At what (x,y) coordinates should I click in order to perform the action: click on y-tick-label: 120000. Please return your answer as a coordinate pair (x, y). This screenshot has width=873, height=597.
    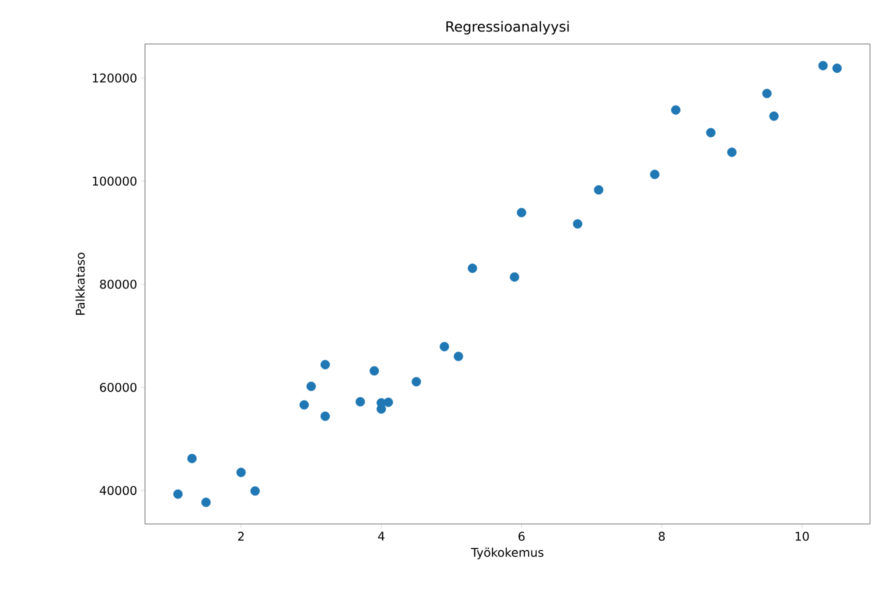
    Looking at the image, I should click on (114, 78).